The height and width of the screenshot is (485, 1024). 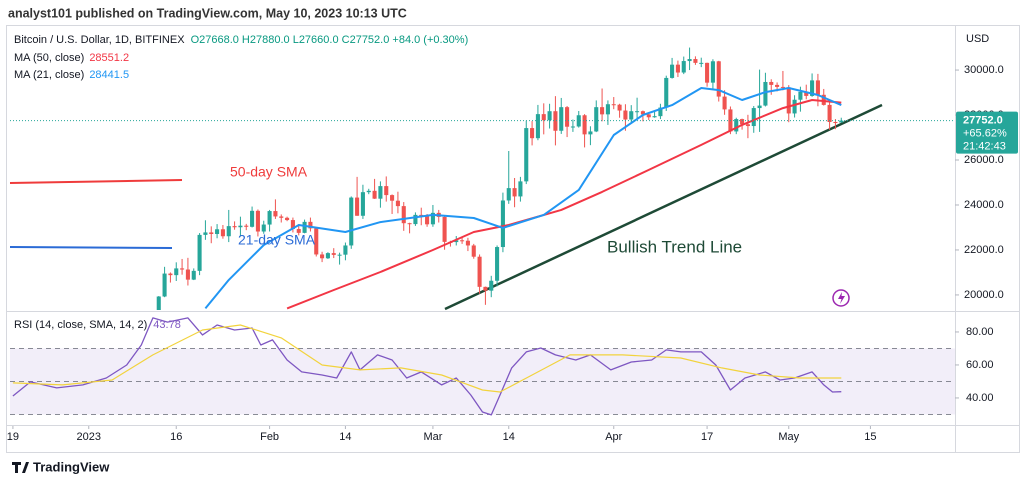 I want to click on annotation: Bullish Trend Line, so click(x=674, y=246).